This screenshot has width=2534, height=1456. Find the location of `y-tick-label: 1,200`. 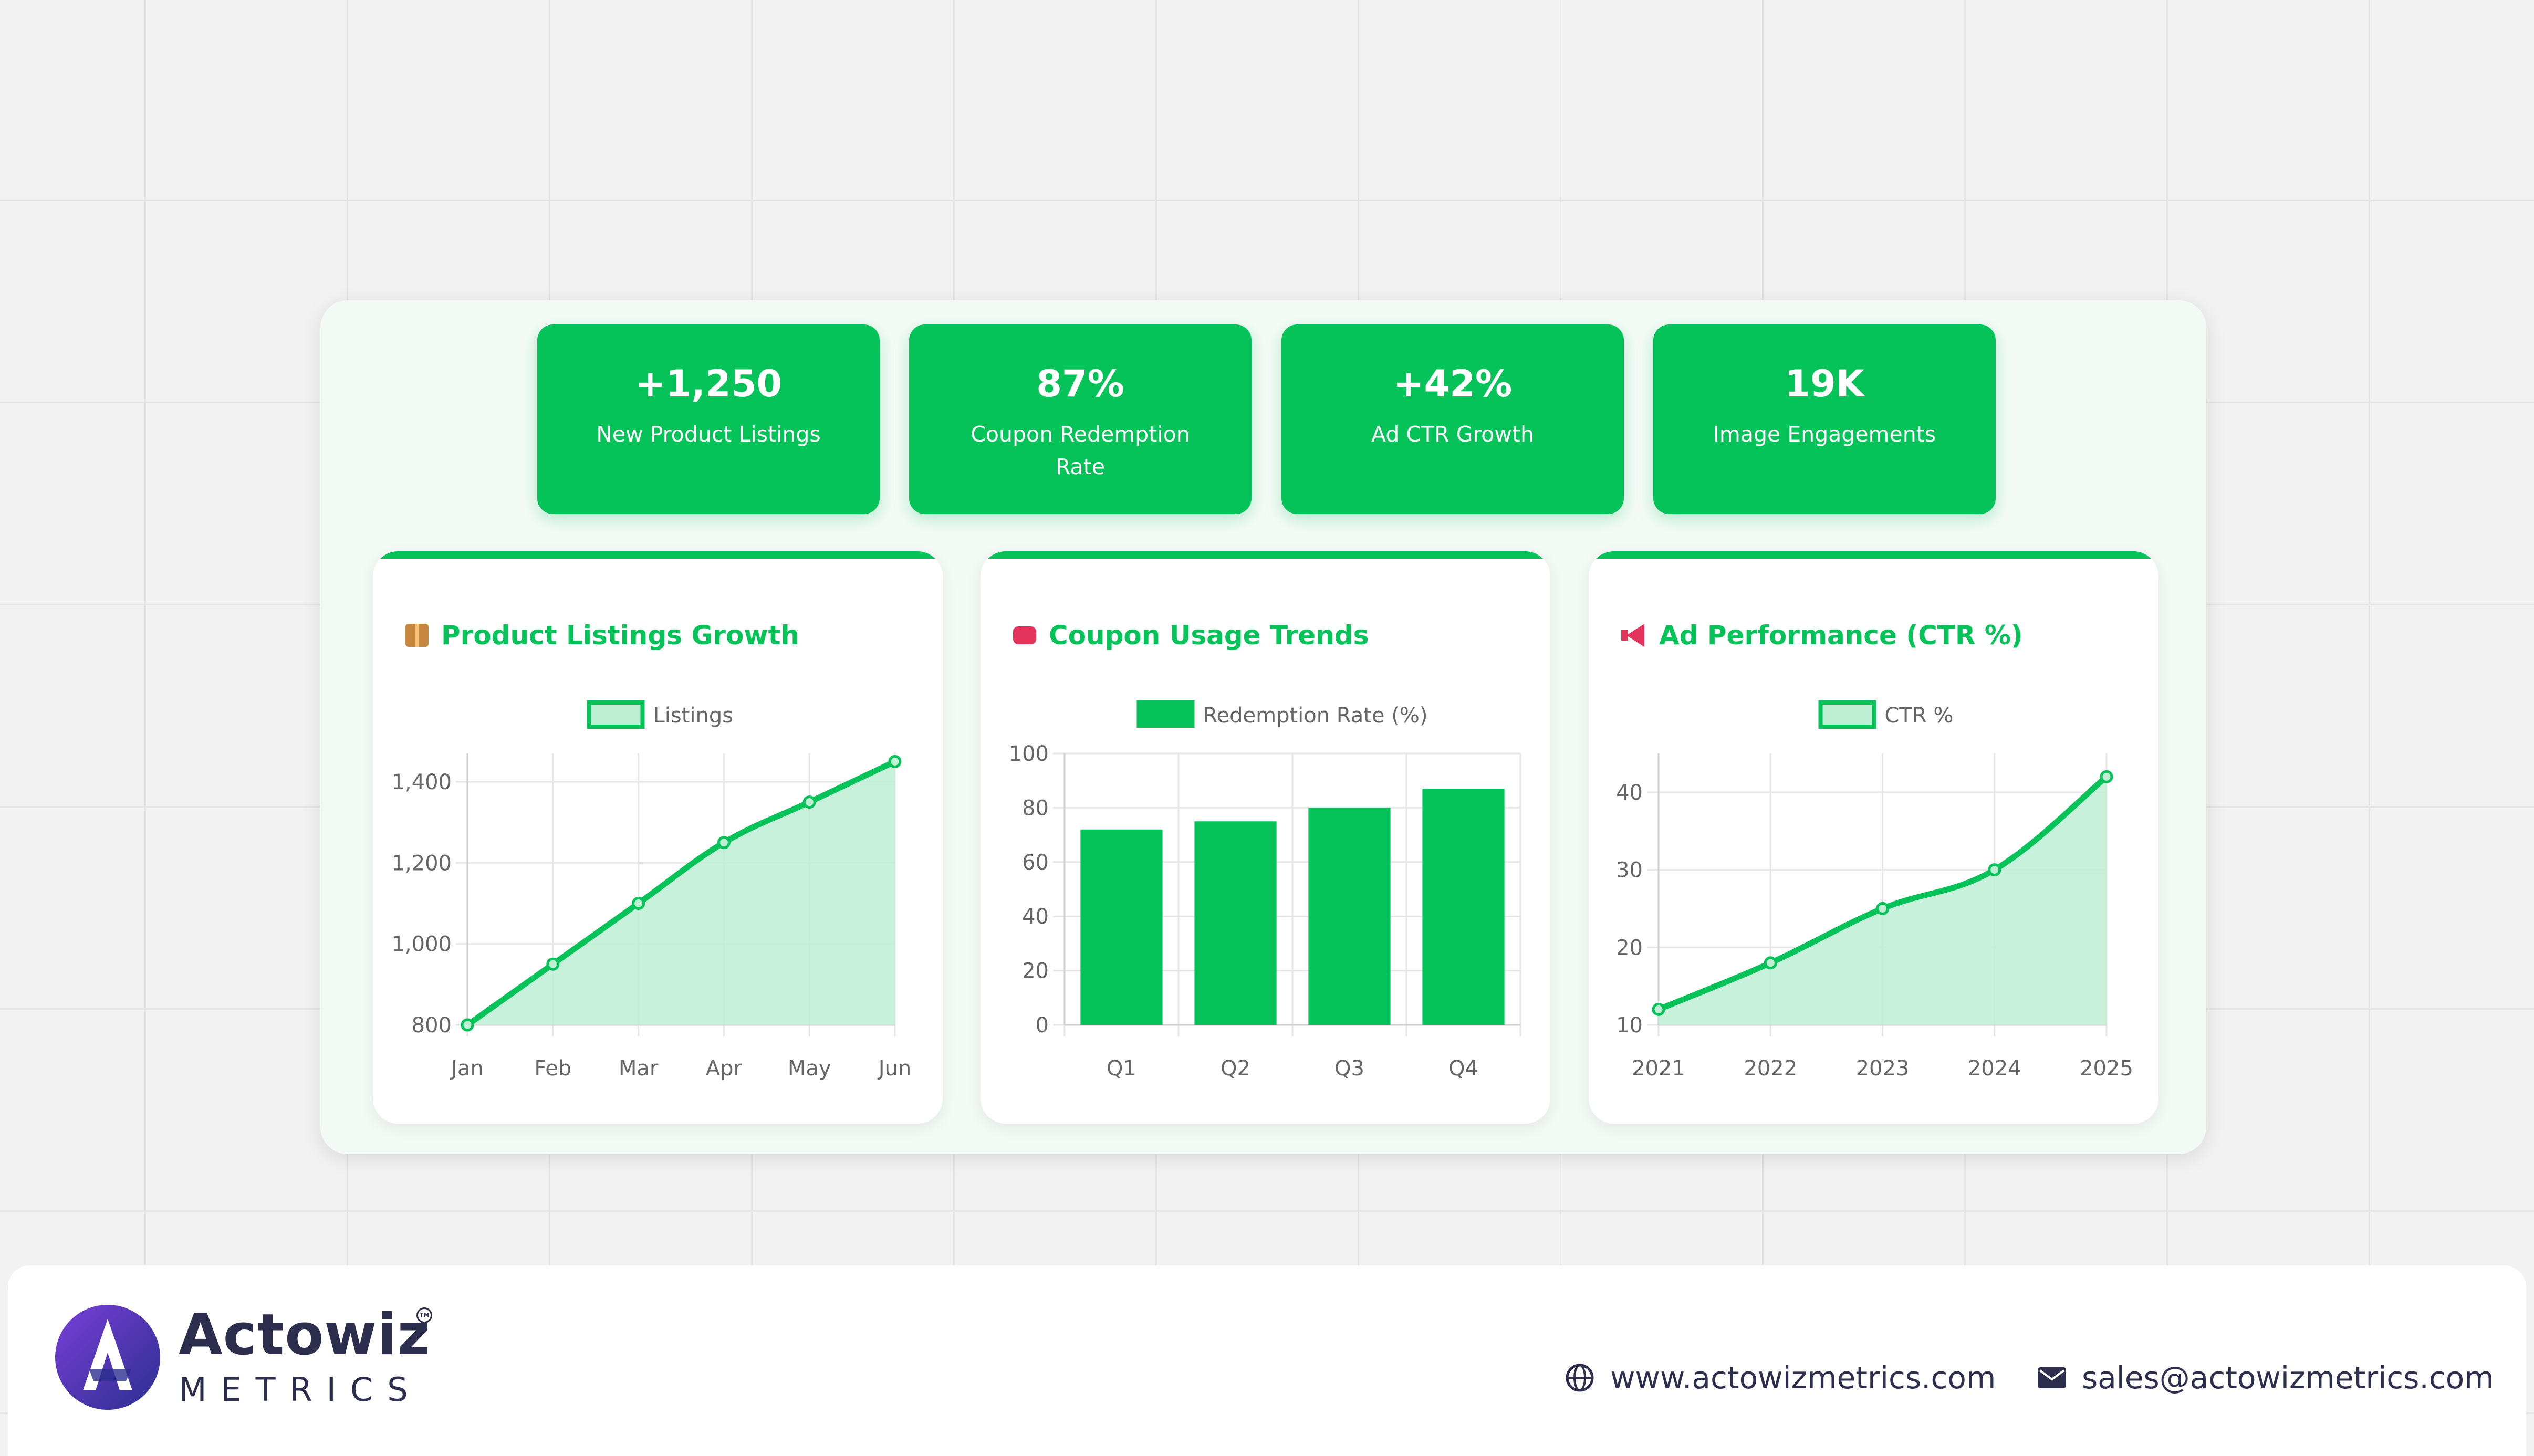

y-tick-label: 1,200 is located at coordinates (422, 863).